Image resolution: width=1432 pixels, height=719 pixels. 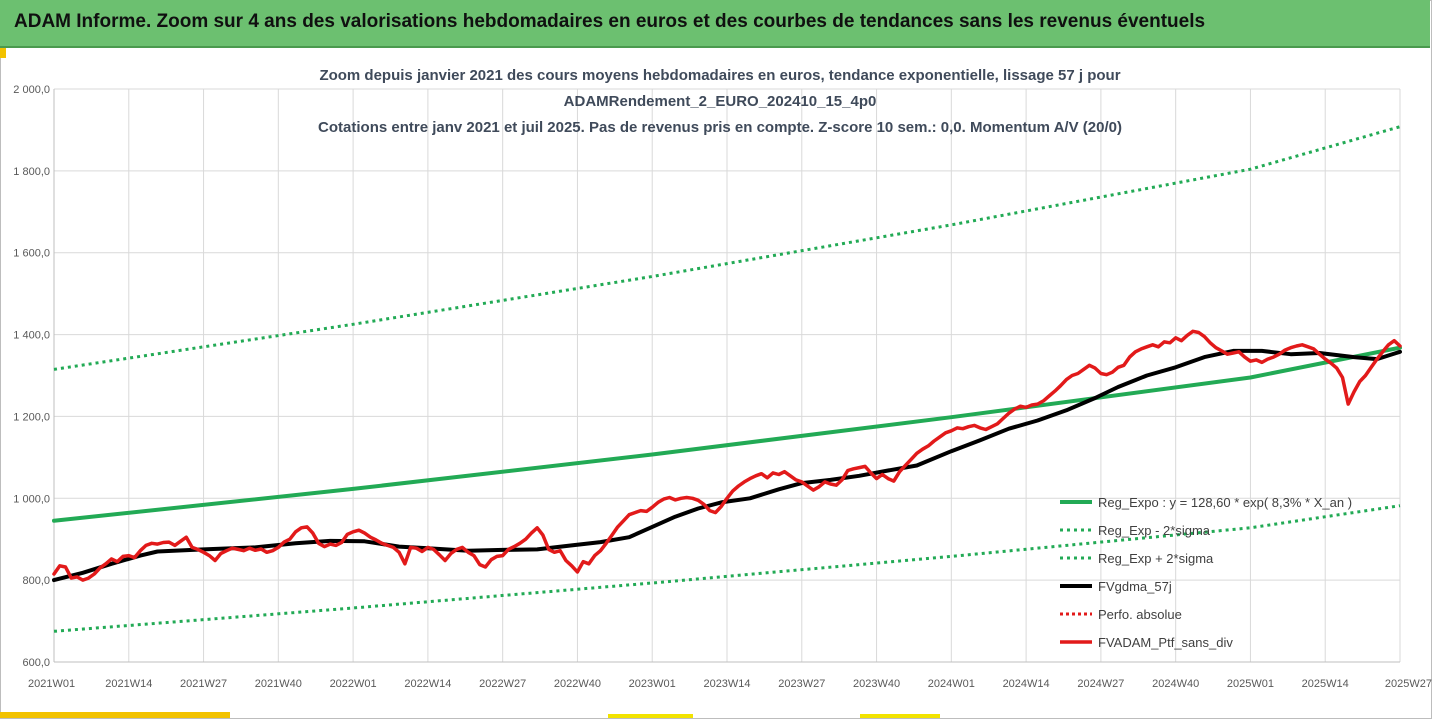 What do you see at coordinates (128, 684) in the screenshot?
I see `x-tick-label: 2021W14` at bounding box center [128, 684].